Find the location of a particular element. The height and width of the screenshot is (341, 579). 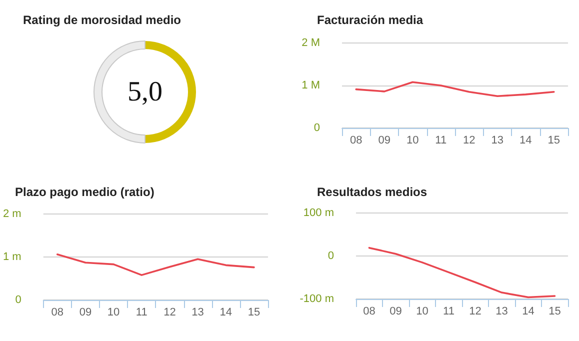

y-tick-label: 100 m is located at coordinates (318, 213).